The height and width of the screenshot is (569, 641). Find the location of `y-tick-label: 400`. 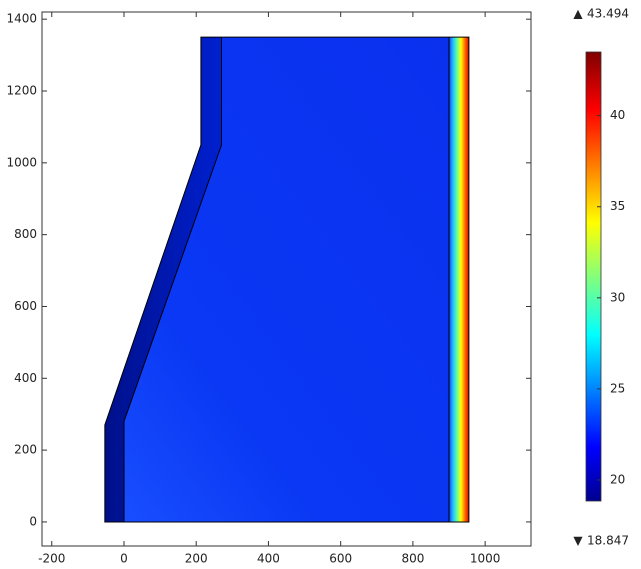

y-tick-label: 400 is located at coordinates (25, 378).